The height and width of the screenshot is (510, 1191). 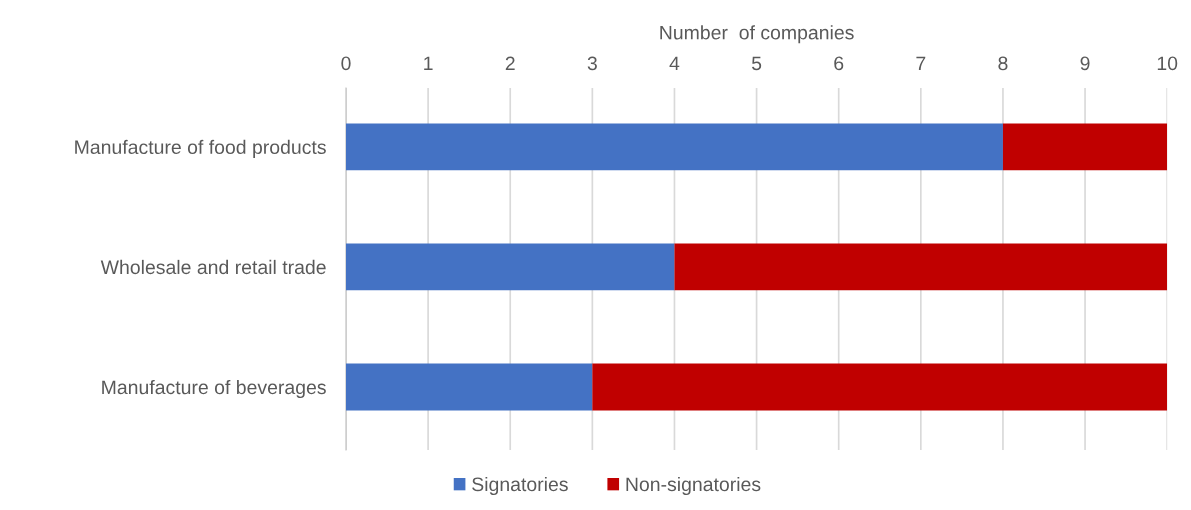 What do you see at coordinates (510, 63) in the screenshot?
I see `x-tick-label: 2` at bounding box center [510, 63].